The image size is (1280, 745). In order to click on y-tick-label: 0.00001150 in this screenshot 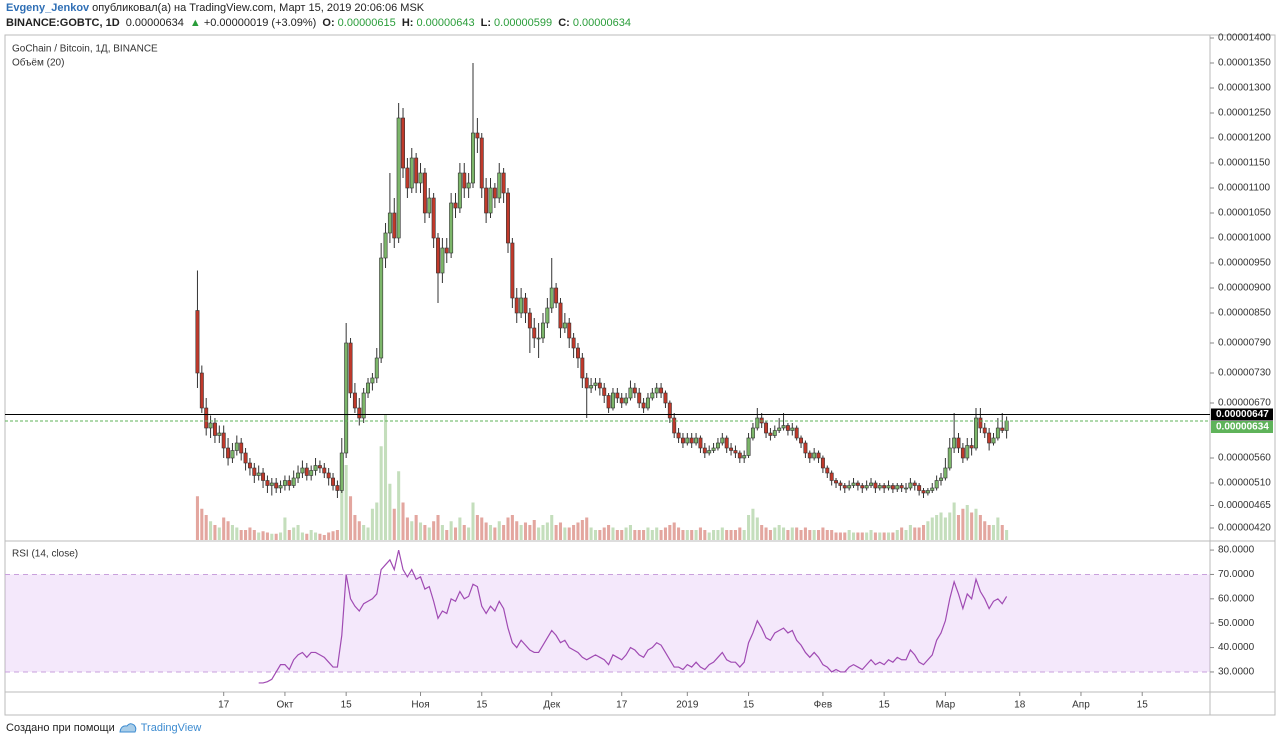, I will do `click(1244, 163)`.